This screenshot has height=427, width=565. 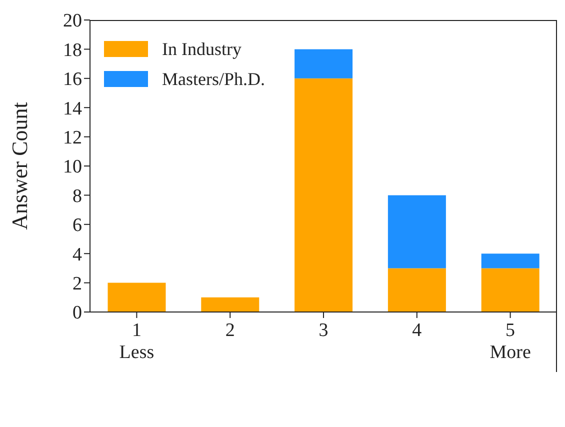 What do you see at coordinates (230, 330) in the screenshot?
I see `x-tick-label: 2` at bounding box center [230, 330].